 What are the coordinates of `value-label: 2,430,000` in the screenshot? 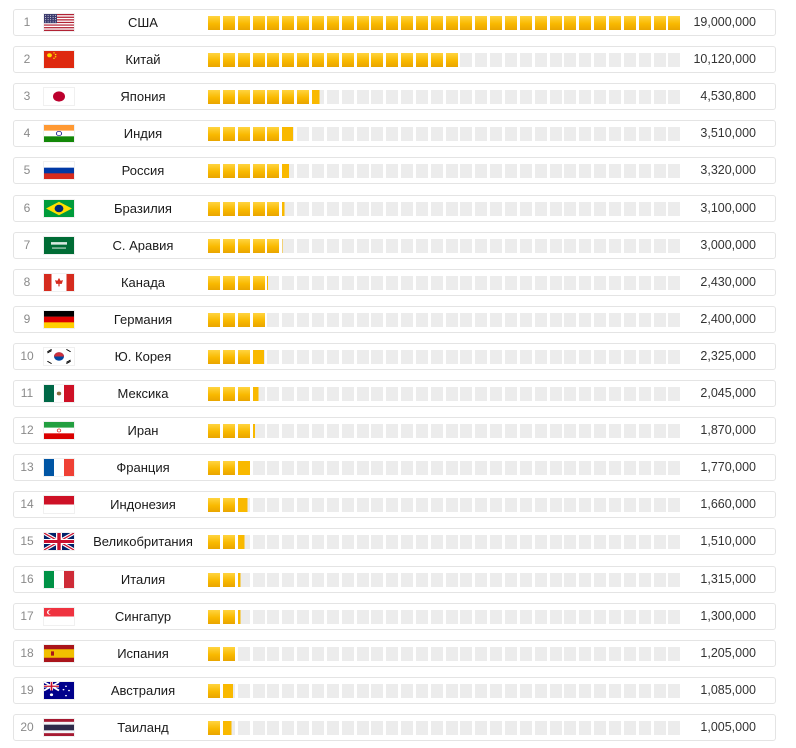 It's located at (728, 281).